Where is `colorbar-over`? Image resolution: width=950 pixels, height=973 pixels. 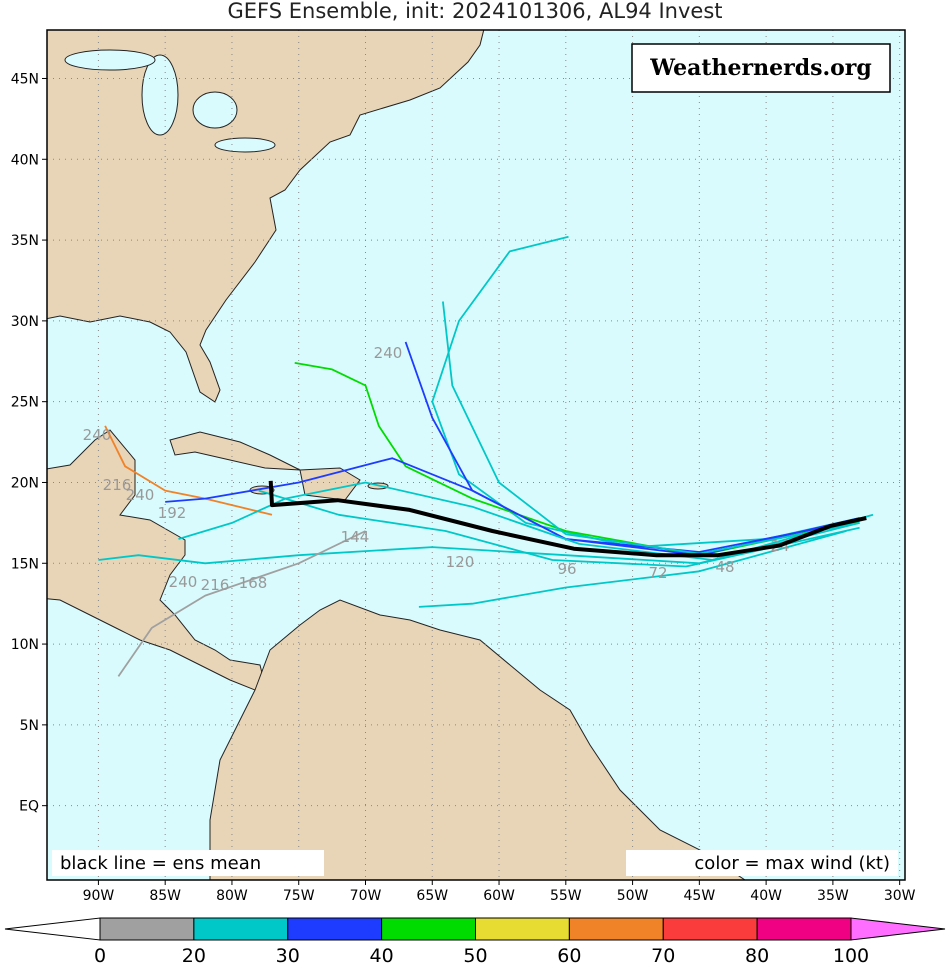
colorbar-over is located at coordinates (898, 929).